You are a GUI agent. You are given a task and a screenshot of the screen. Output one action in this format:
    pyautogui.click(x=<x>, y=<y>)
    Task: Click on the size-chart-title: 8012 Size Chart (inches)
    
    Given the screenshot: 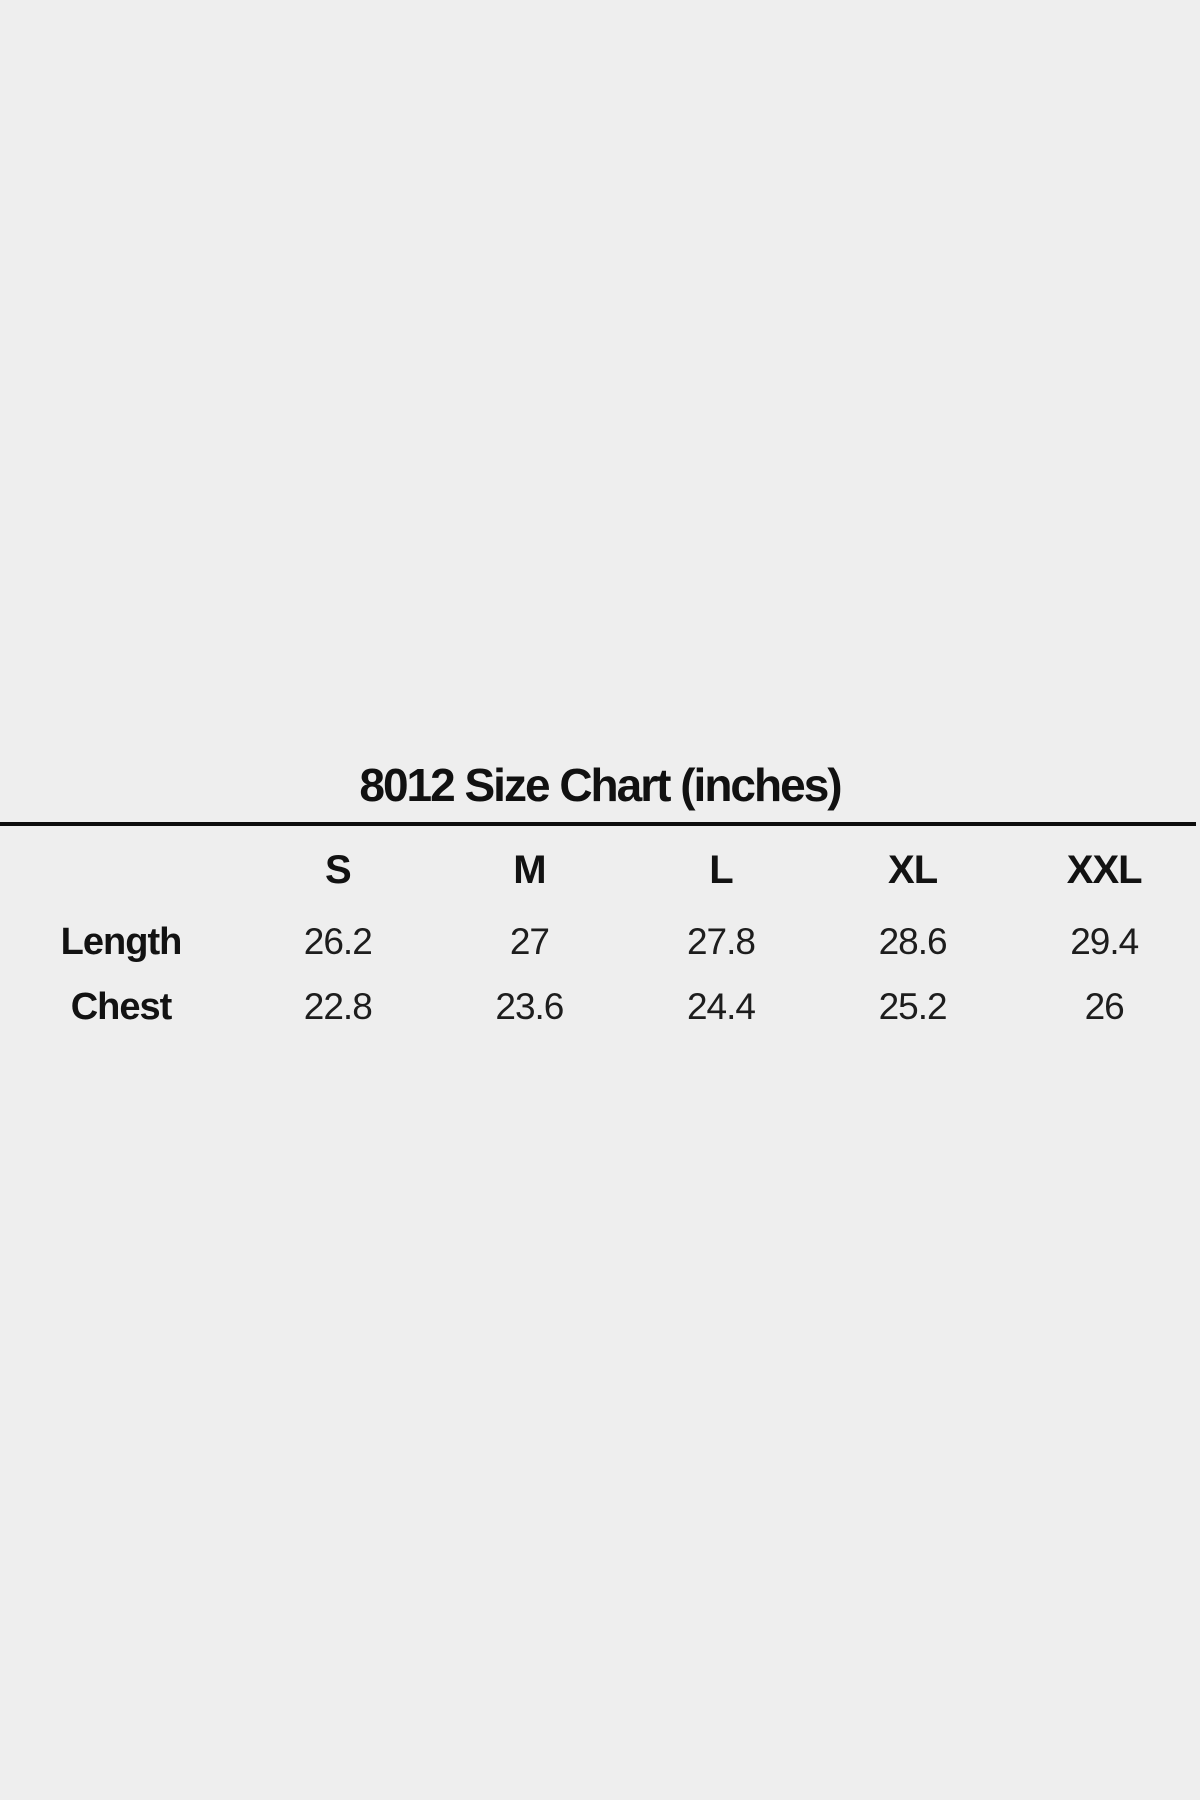 What is the action you would take?
    pyautogui.click(x=600, y=785)
    